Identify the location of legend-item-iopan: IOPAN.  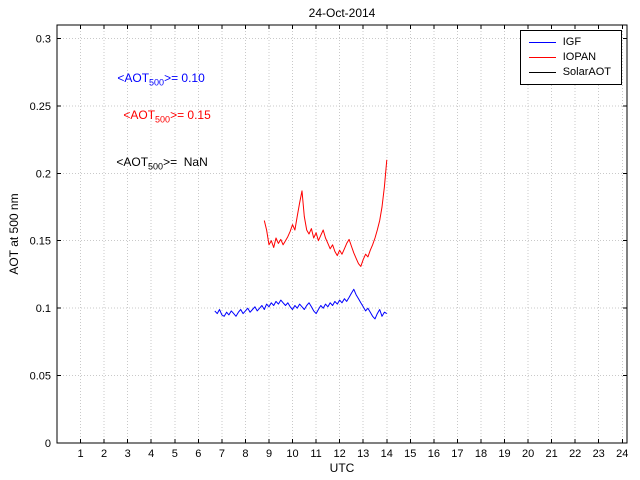
(569, 57).